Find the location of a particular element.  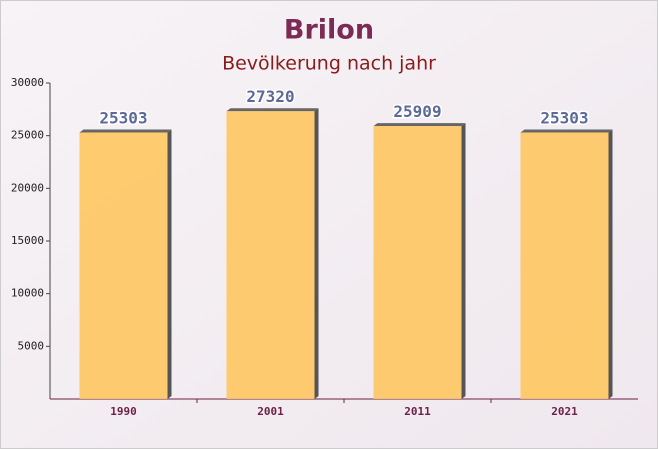

value-label: 27320 is located at coordinates (270, 96).